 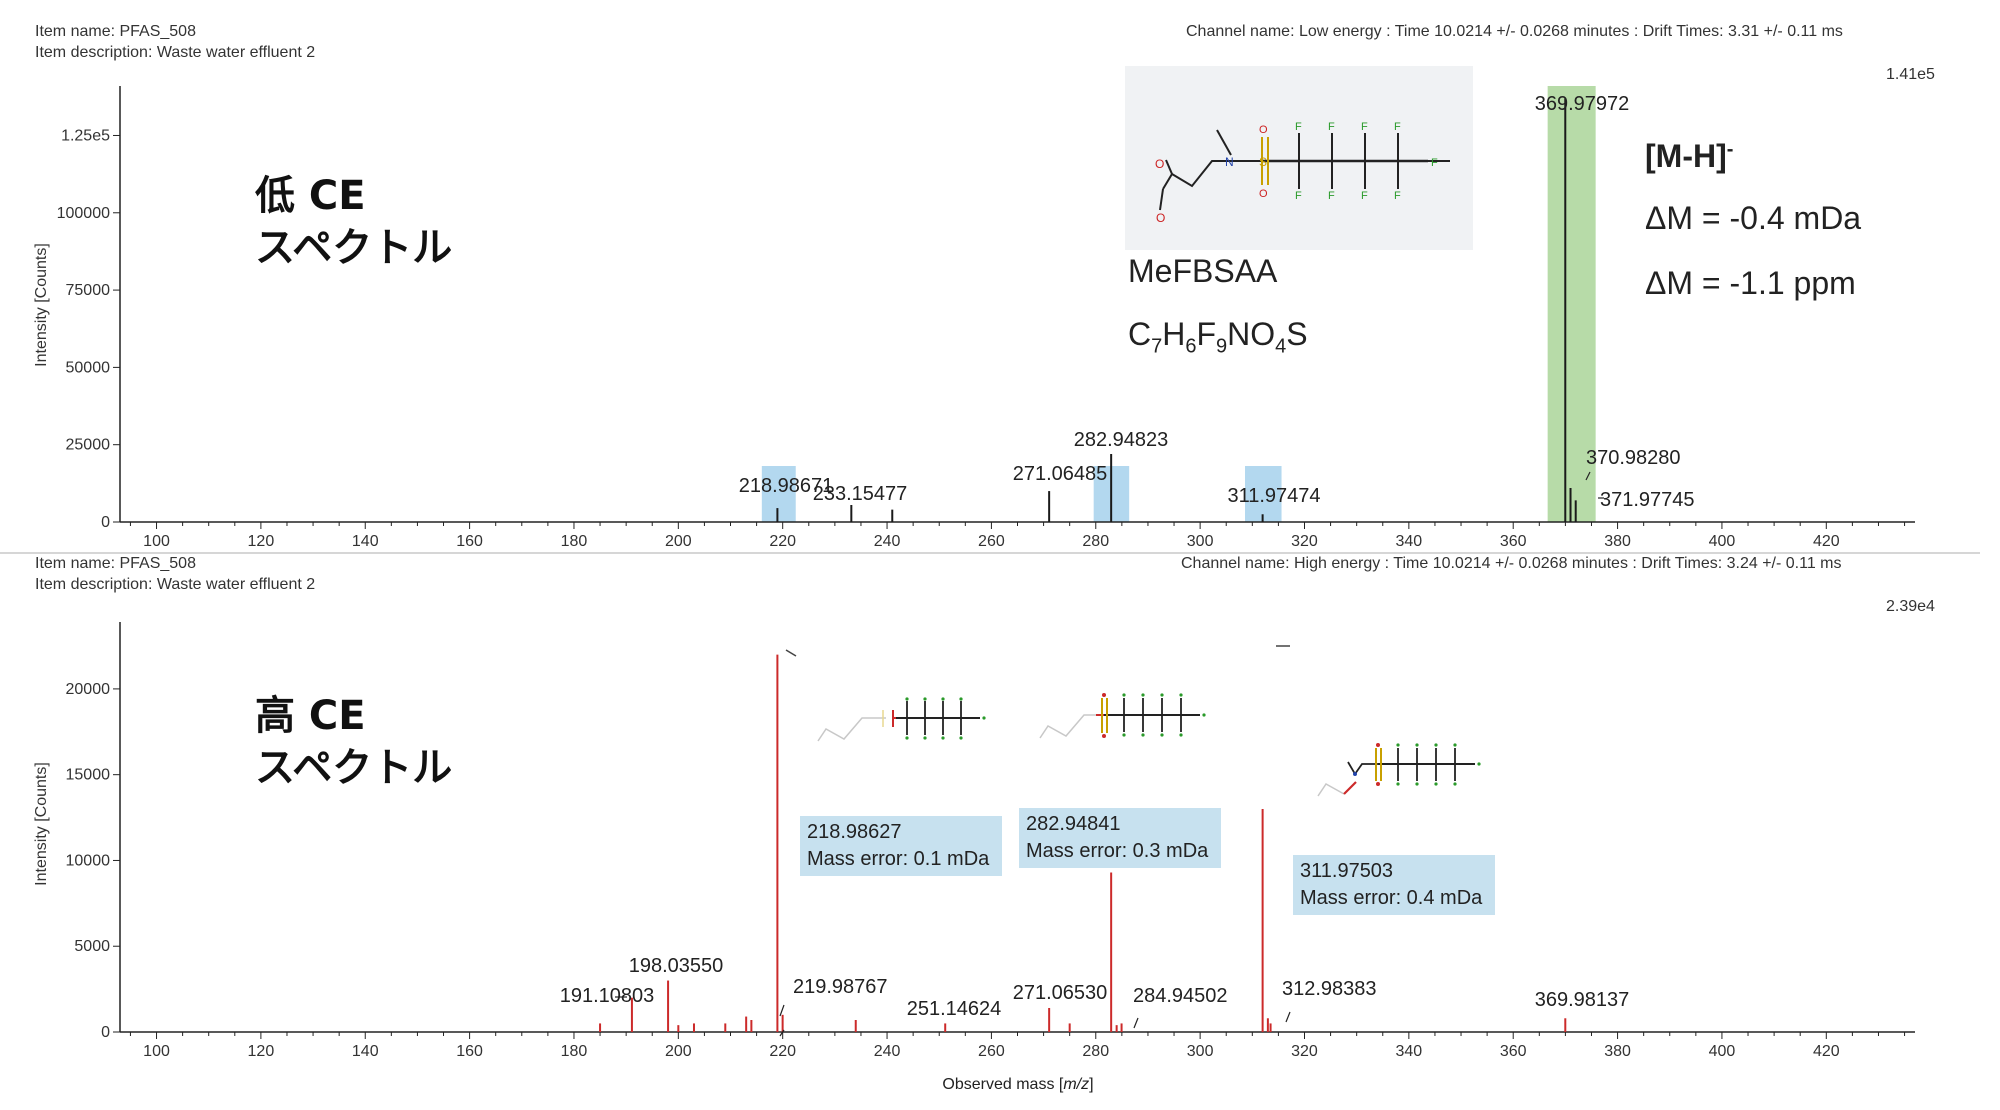 What do you see at coordinates (41, 305) in the screenshot?
I see `top-ylabel: Intensity [Counts]` at bounding box center [41, 305].